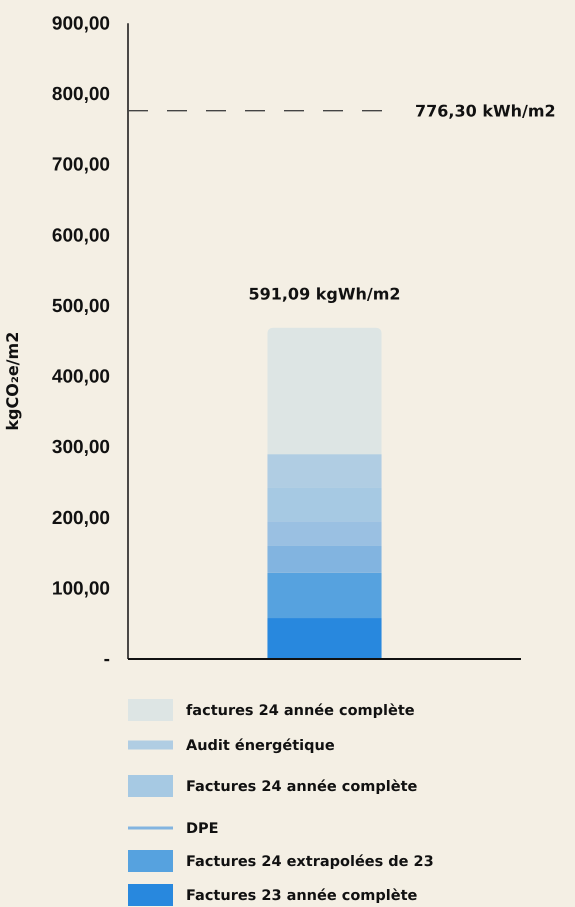  I want to click on y-axis-title: kgCO₂e/m2, so click(12, 381).